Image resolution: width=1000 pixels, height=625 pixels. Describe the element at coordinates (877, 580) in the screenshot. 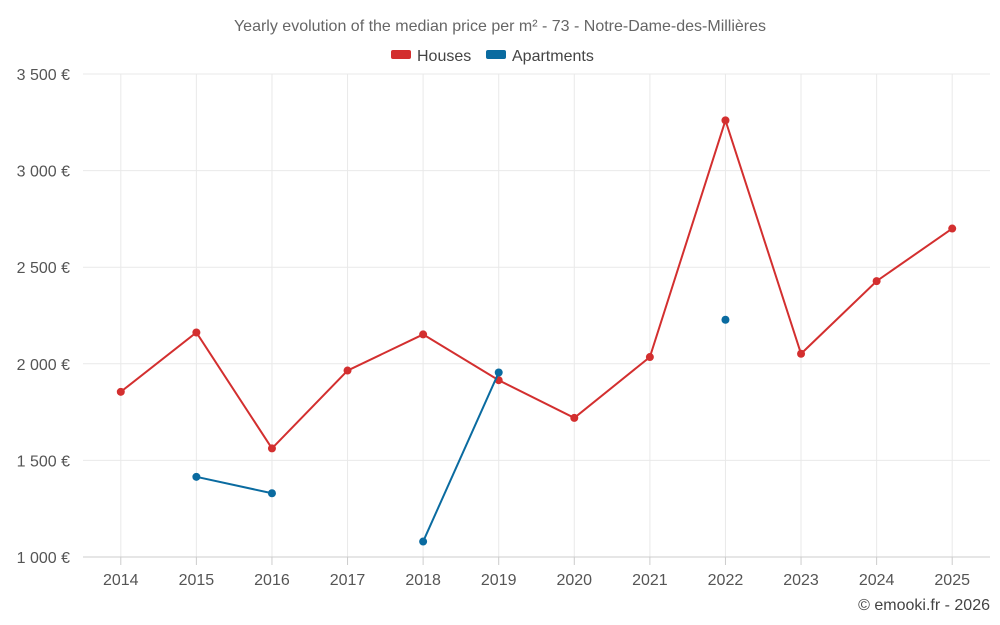

I see `x-tick-label: 2024` at that location.